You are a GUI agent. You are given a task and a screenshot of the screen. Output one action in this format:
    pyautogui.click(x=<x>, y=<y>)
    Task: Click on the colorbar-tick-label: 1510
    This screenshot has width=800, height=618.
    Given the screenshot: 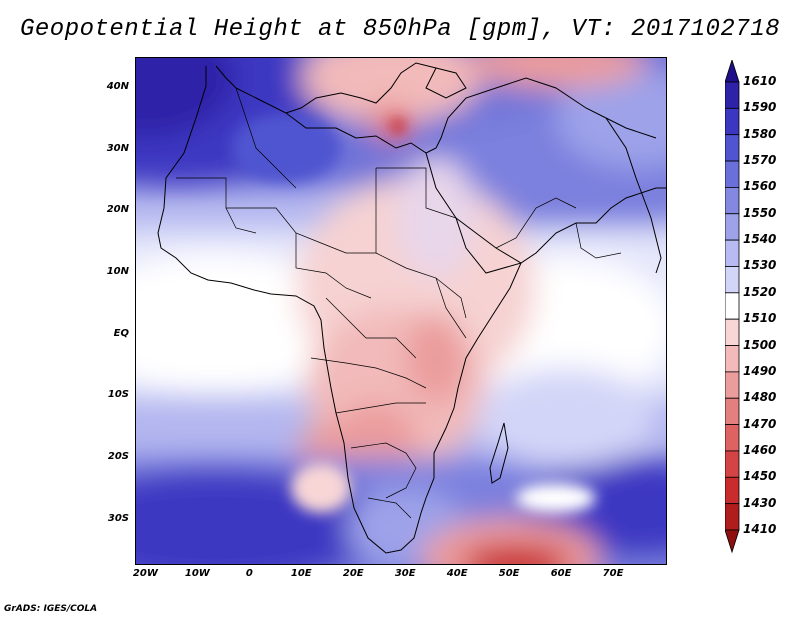 What is the action you would take?
    pyautogui.click(x=760, y=318)
    